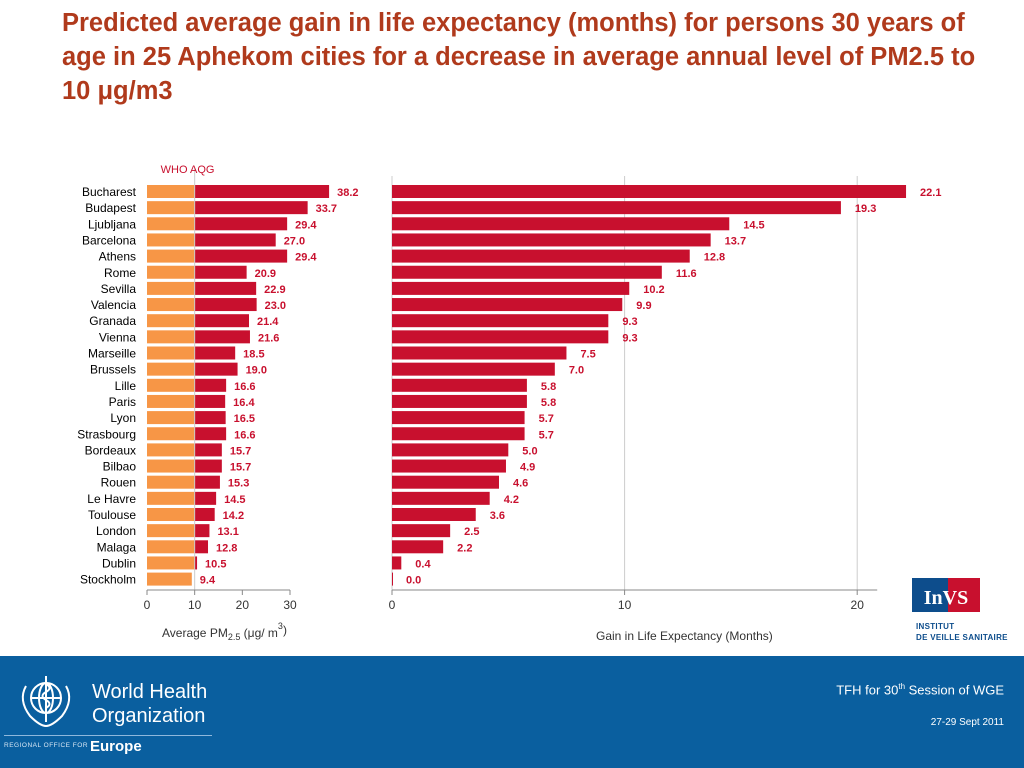 This screenshot has width=1024, height=768. What do you see at coordinates (413, 581) in the screenshot?
I see `gain-value-label-stockholm: 0.0` at bounding box center [413, 581].